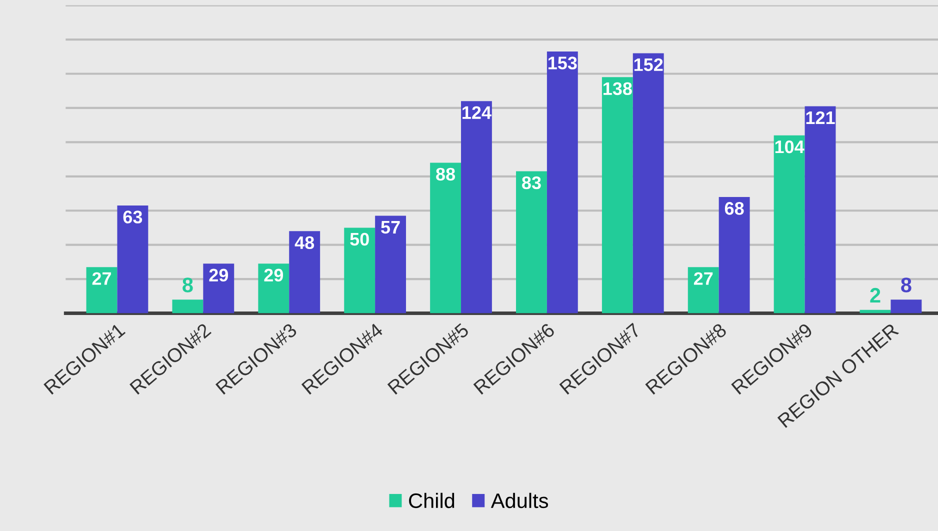 This screenshot has width=938, height=531. I want to click on data-label: 2, so click(875, 295).